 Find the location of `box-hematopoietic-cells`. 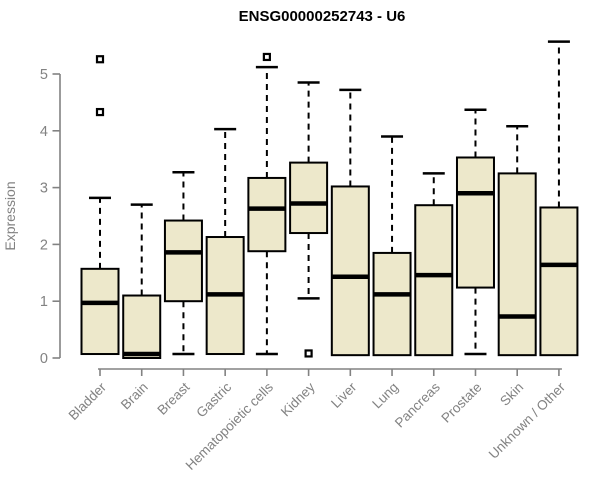

box-hematopoietic-cells is located at coordinates (267, 204).